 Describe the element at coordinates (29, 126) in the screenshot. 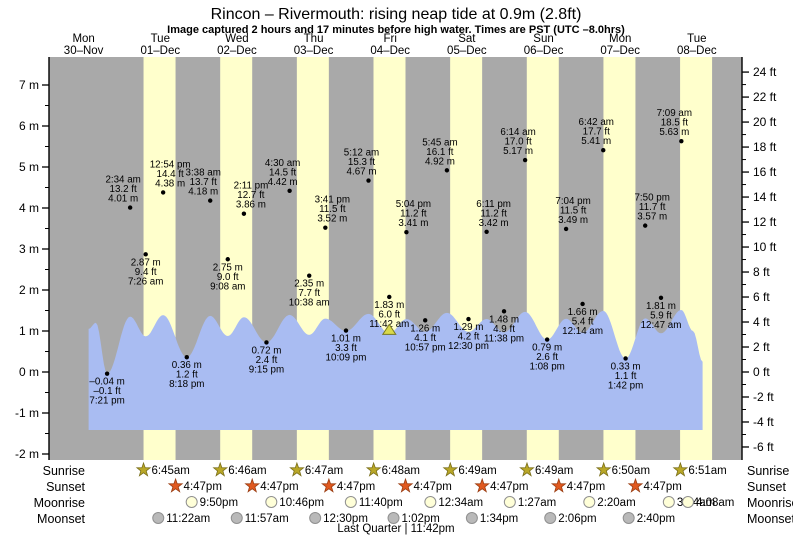

I see `left-axis-tick-label: 6 m` at that location.